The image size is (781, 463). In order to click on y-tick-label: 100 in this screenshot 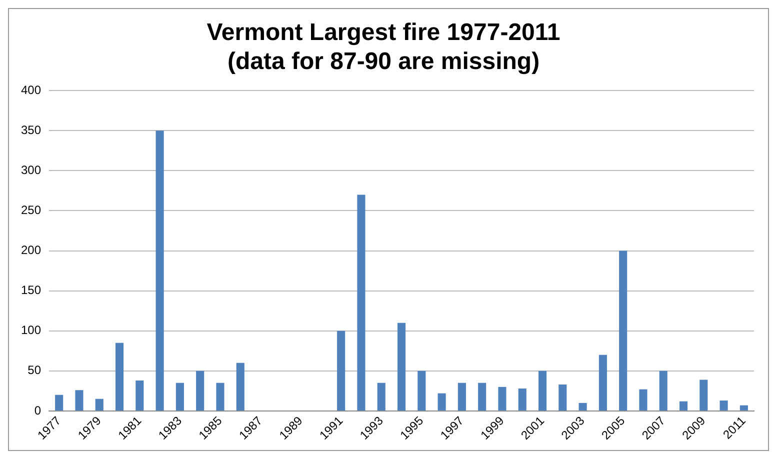, I will do `click(31, 330)`.